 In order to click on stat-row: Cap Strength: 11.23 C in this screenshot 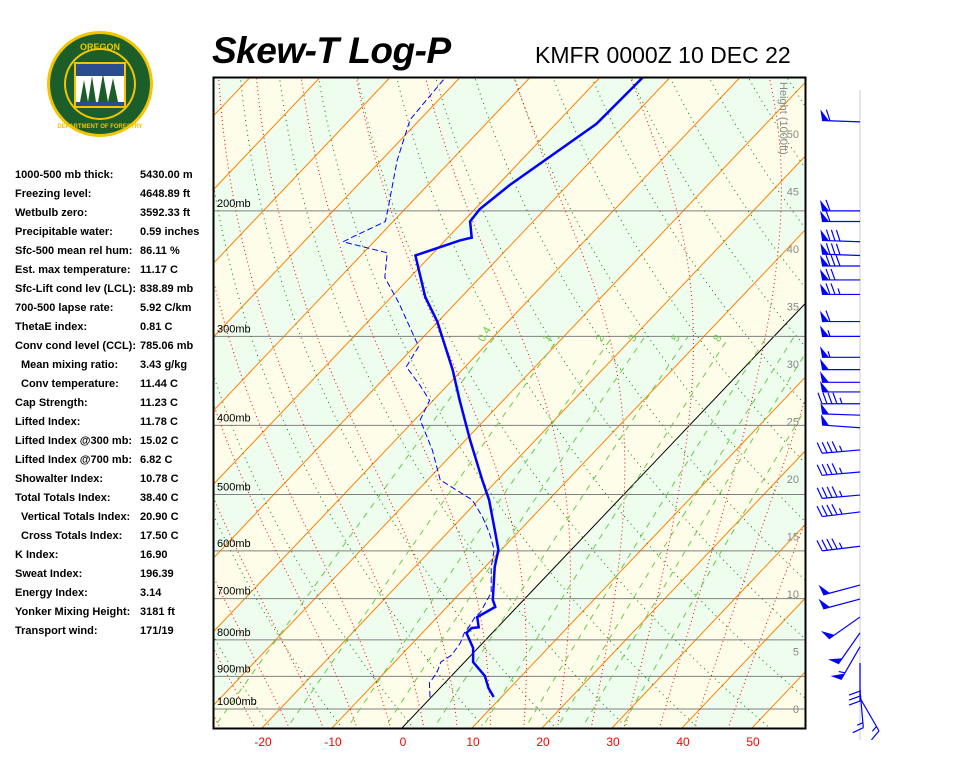, I will do `click(115, 403)`.